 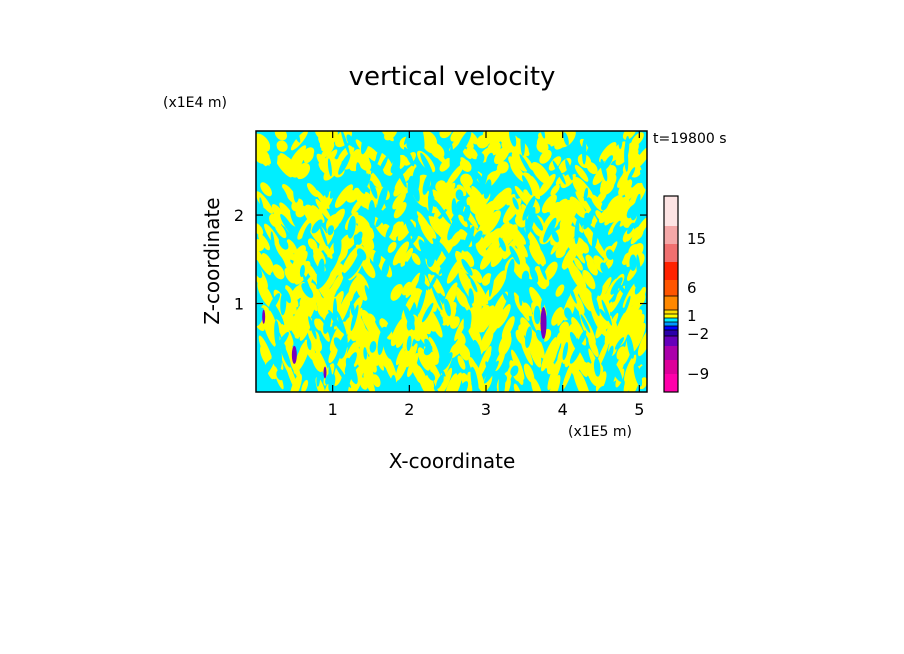 I want to click on x-tick-label: 4, so click(x=563, y=409).